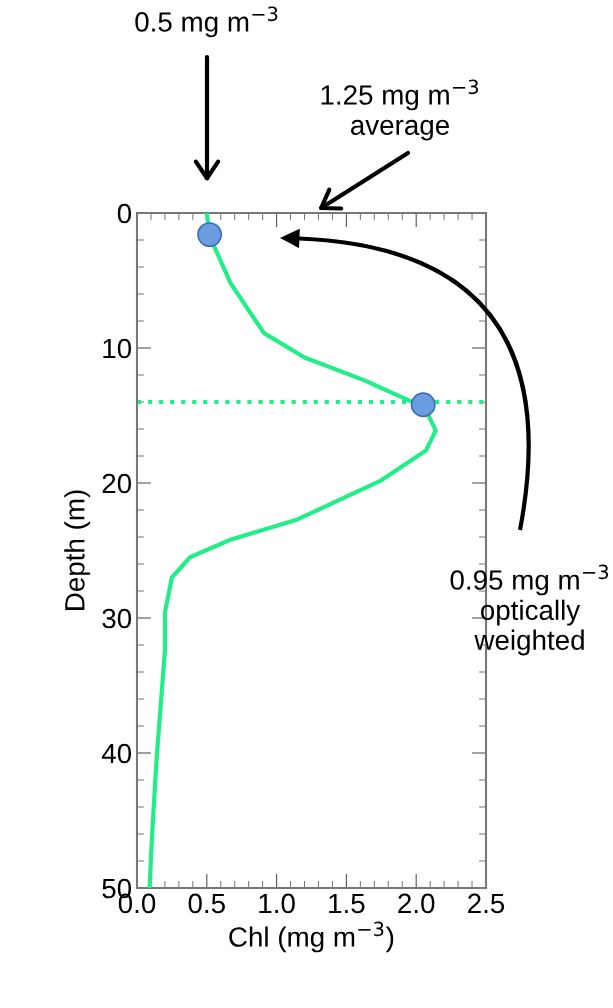 This screenshot has width=613, height=1008. Describe the element at coordinates (529, 610) in the screenshot. I see `annotation: 0.95 mg m$^{−3}$ optically weighted` at that location.